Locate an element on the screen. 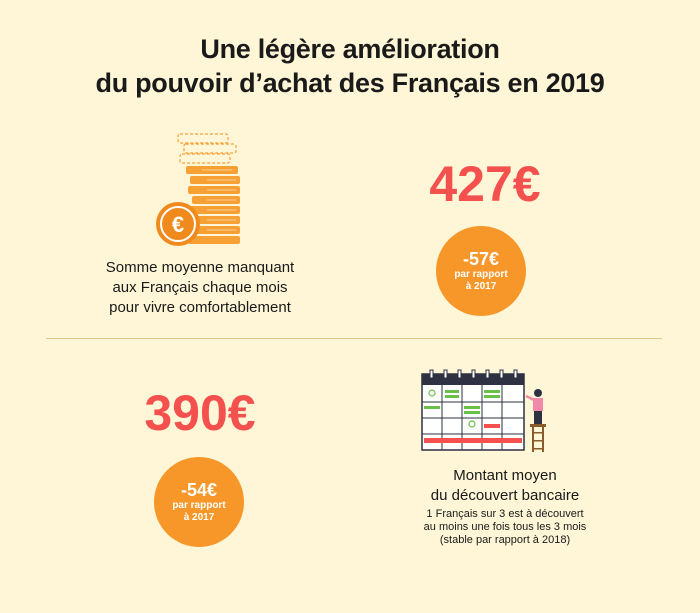 The height and width of the screenshot is (613, 700). section2-note-line-2: au moins une fois tous les 3 mois is located at coordinates (505, 527).